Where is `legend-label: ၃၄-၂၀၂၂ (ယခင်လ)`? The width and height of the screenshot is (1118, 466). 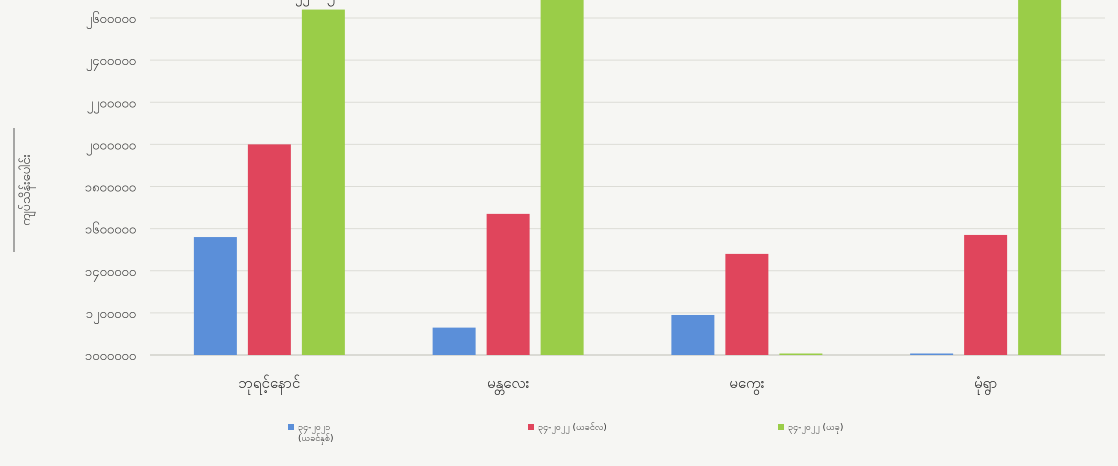
legend-label: ၃၄-၂၀၂၂ (ယခင်လ) is located at coordinates (572, 428).